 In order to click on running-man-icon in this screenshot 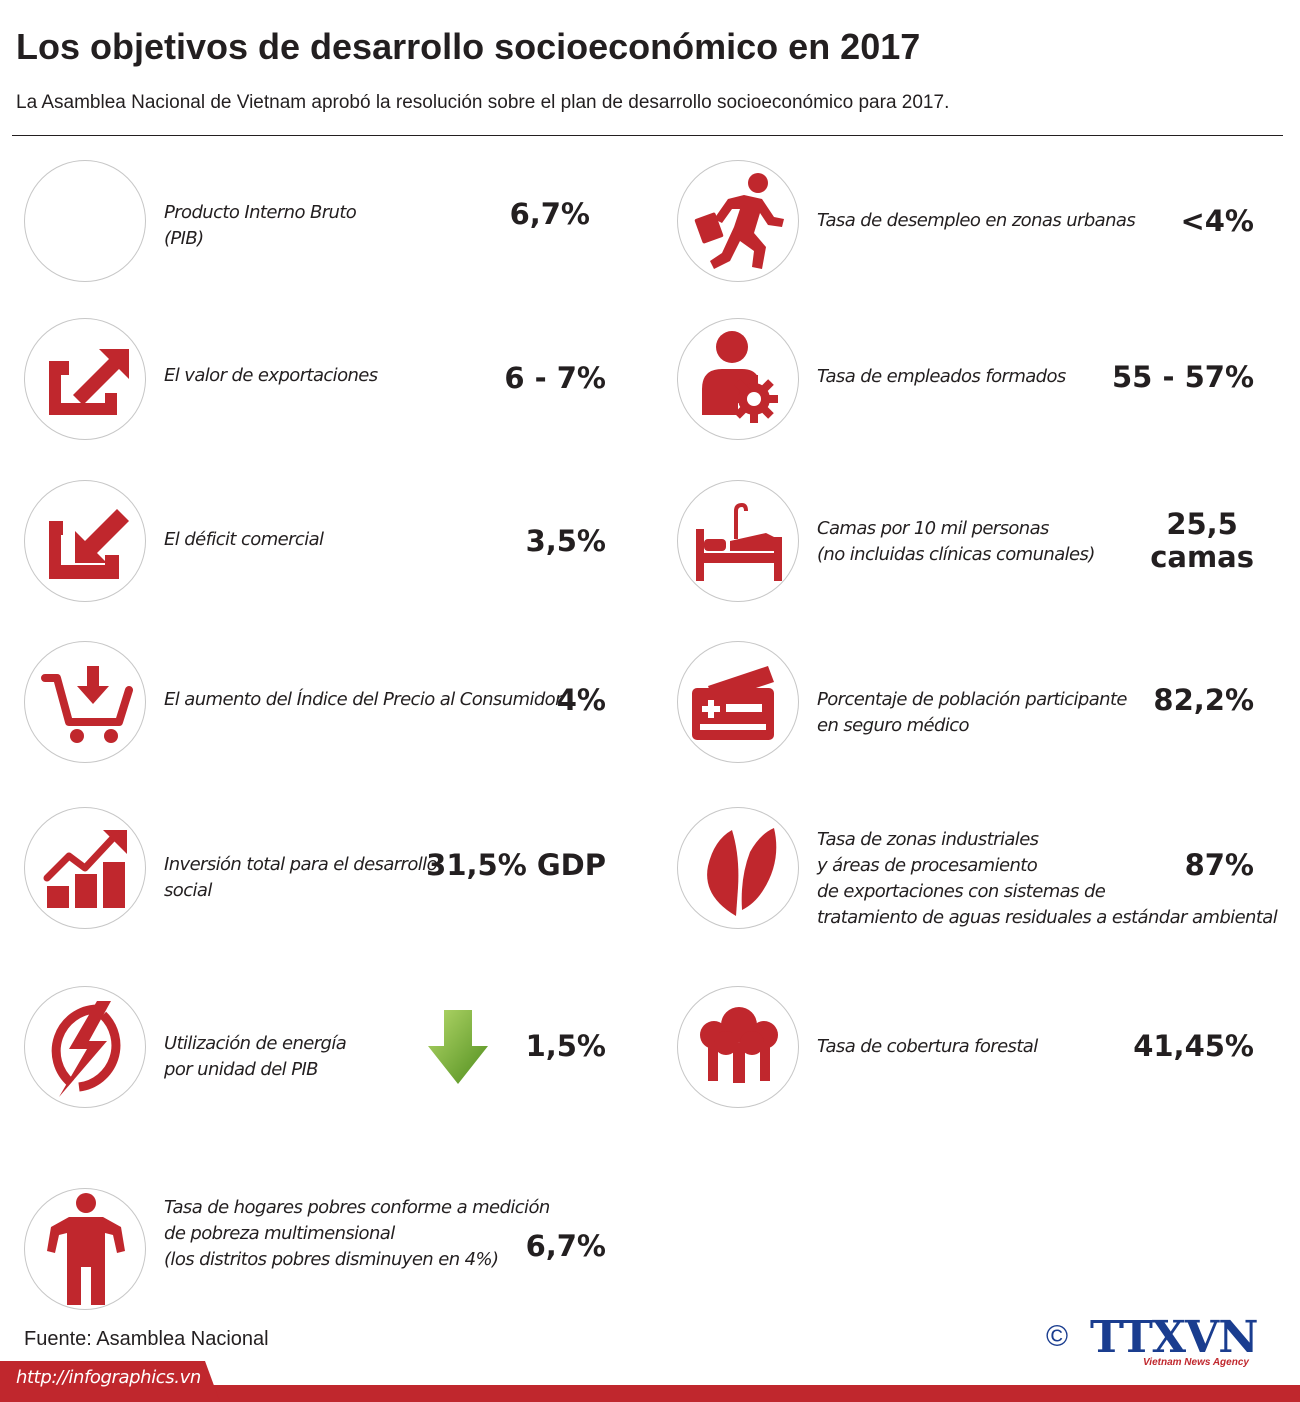, I will do `click(739, 221)`.